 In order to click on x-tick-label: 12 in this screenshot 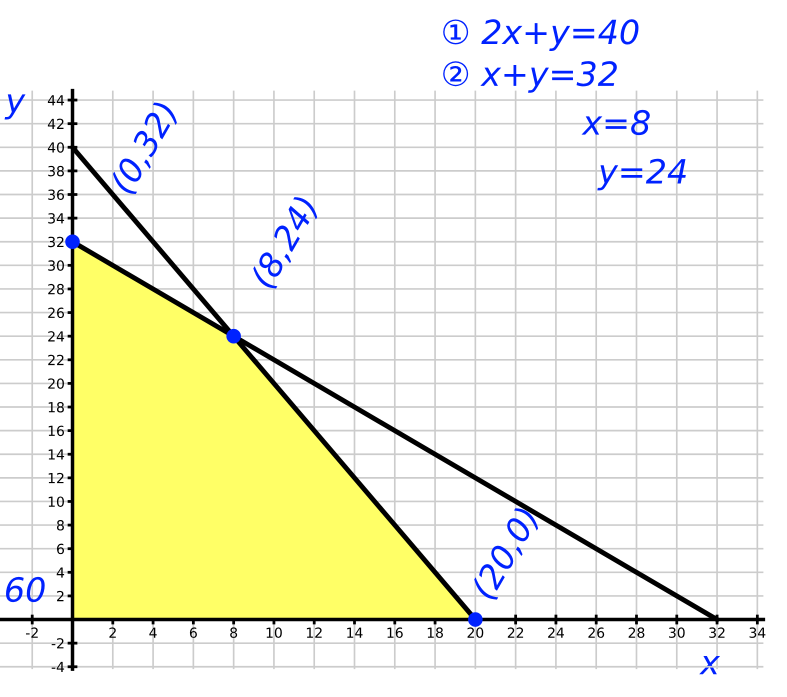, I will do `click(314, 632)`.